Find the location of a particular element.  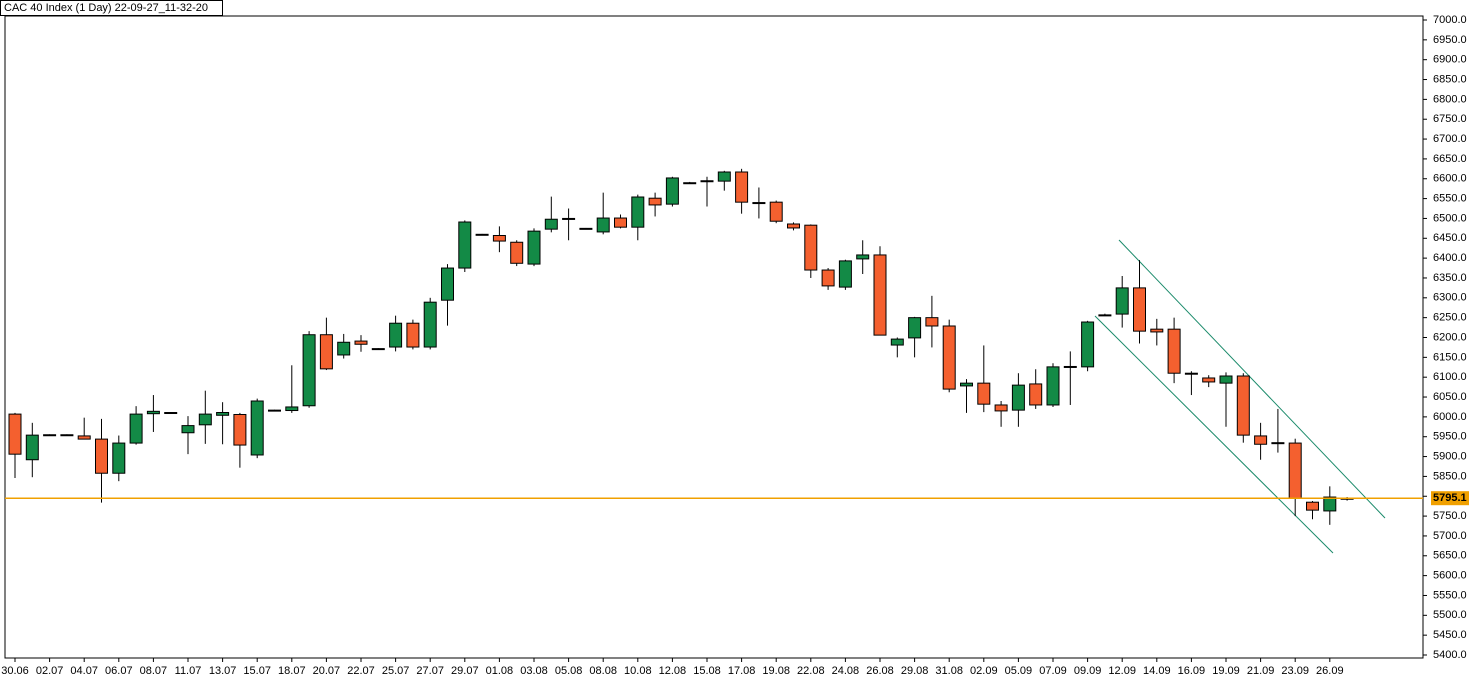

x-tick-label: 25.07 is located at coordinates (396, 671).